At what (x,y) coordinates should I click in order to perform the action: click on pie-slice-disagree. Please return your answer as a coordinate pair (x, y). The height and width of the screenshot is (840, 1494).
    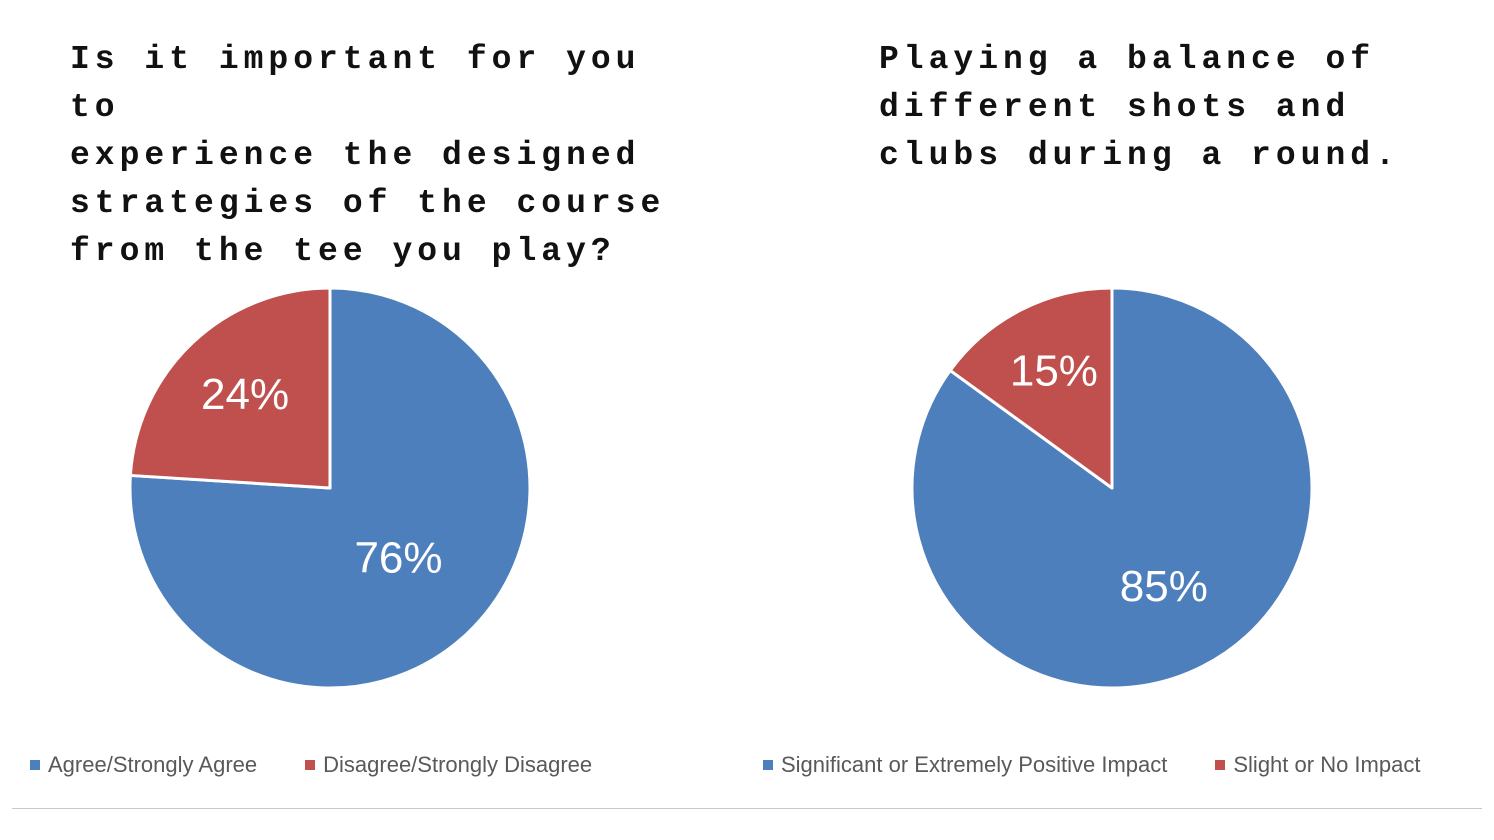
    Looking at the image, I should click on (230, 388).